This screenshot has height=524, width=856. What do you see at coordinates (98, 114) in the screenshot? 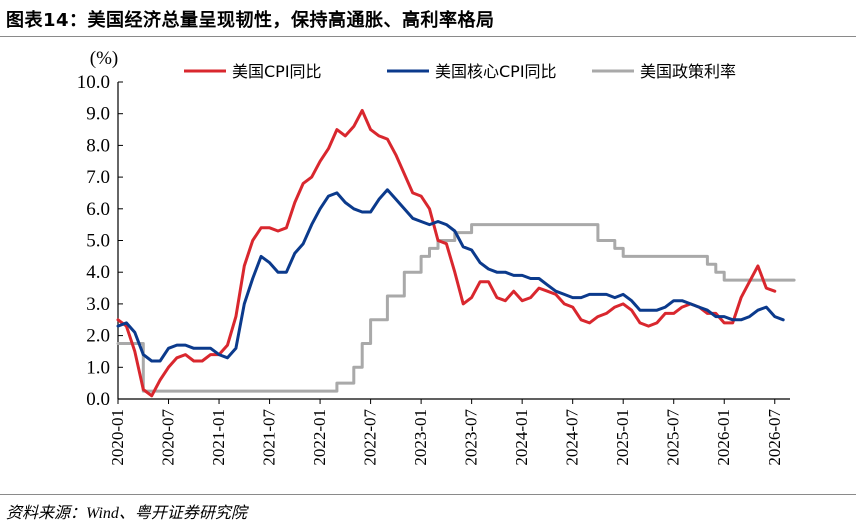
I see `y-tick-label: 9.0` at bounding box center [98, 114].